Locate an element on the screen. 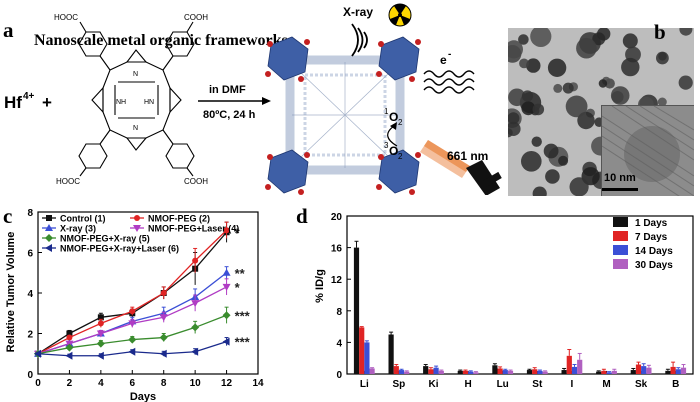 The image size is (700, 402). y-tick-label: 4 is located at coordinates (339, 343).